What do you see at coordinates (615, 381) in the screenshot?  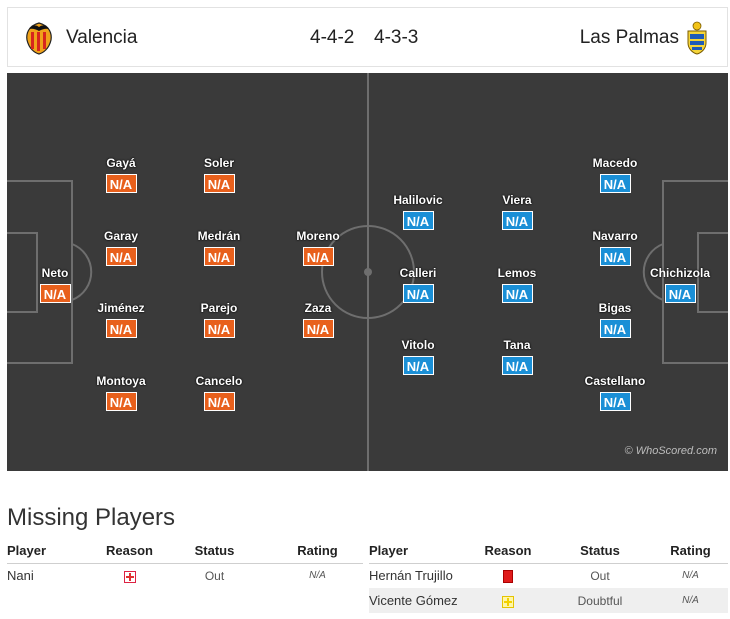 I see `player-name: Castellano` at bounding box center [615, 381].